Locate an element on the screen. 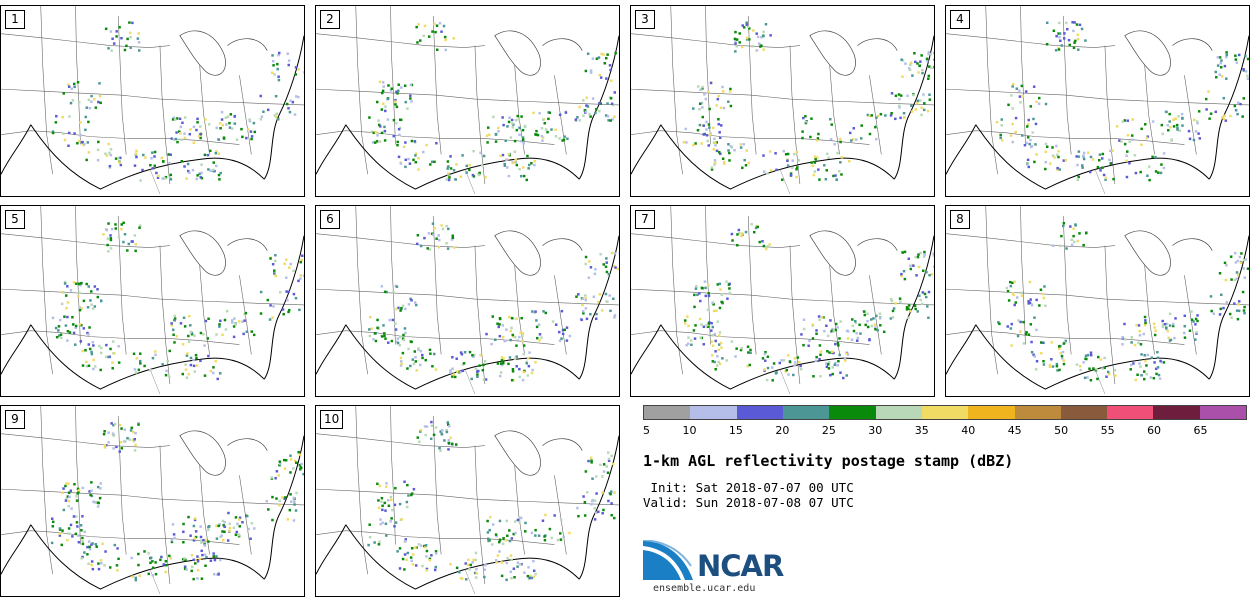  colorbar-tick: 45 is located at coordinates (1014, 430).